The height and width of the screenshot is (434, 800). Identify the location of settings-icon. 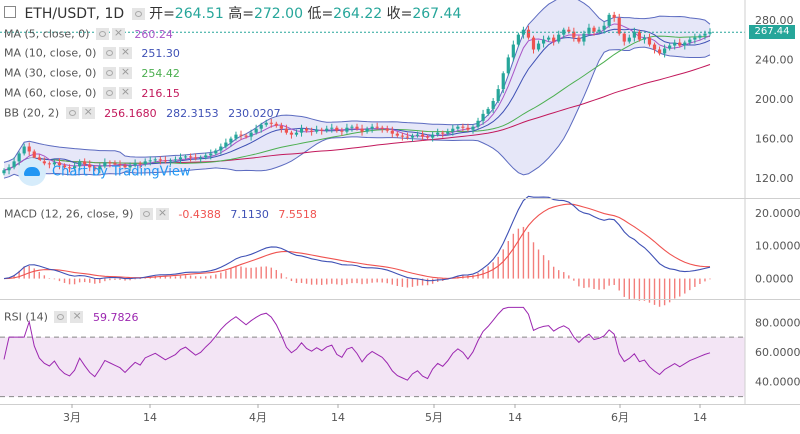
(138, 14).